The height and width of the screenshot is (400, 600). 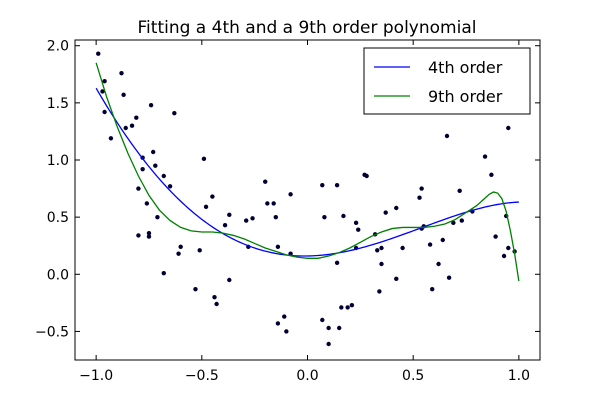 What do you see at coordinates (58, 161) in the screenshot?
I see `y-tick-label: 1.0` at bounding box center [58, 161].